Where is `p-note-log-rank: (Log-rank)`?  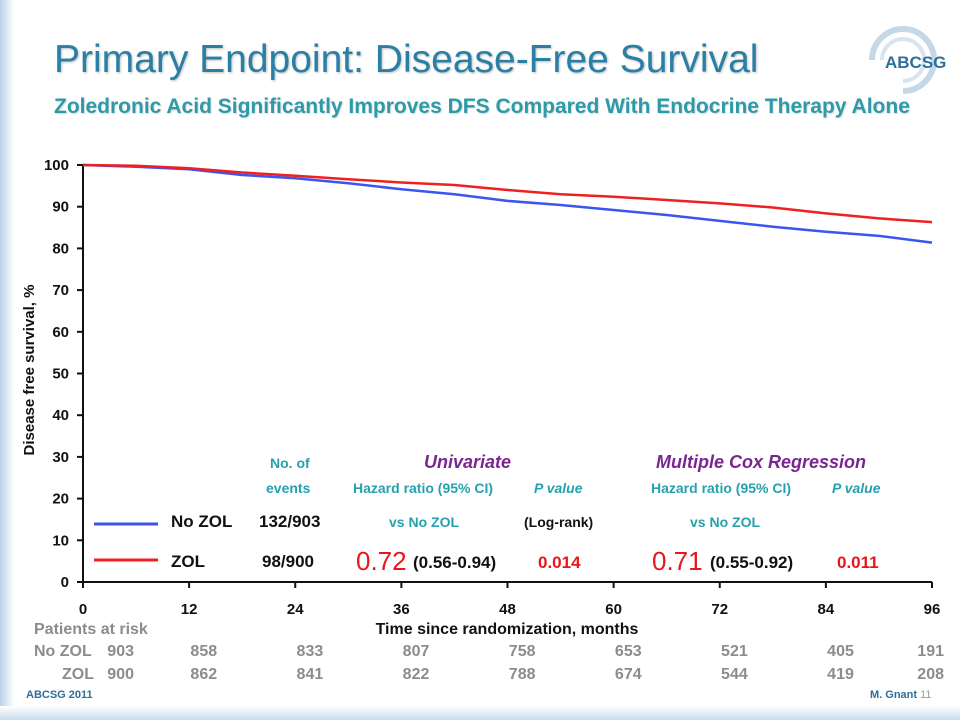 p-note-log-rank: (Log-rank) is located at coordinates (559, 522).